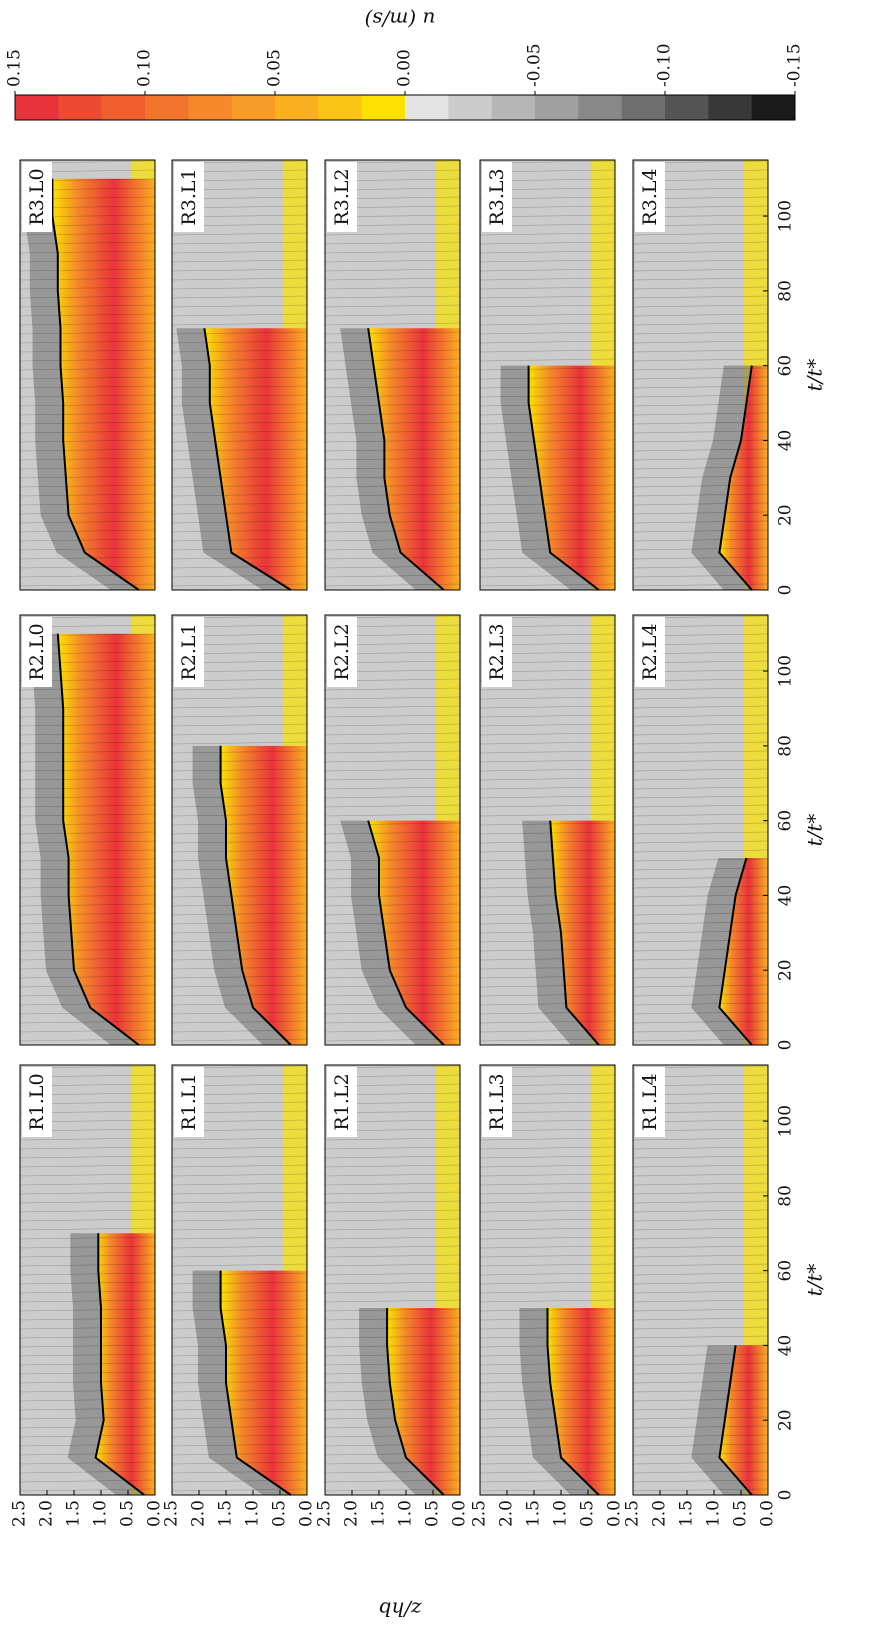 The height and width of the screenshot is (1630, 875). What do you see at coordinates (342, 196) in the screenshot?
I see `panel-label: R3.L2` at bounding box center [342, 196].